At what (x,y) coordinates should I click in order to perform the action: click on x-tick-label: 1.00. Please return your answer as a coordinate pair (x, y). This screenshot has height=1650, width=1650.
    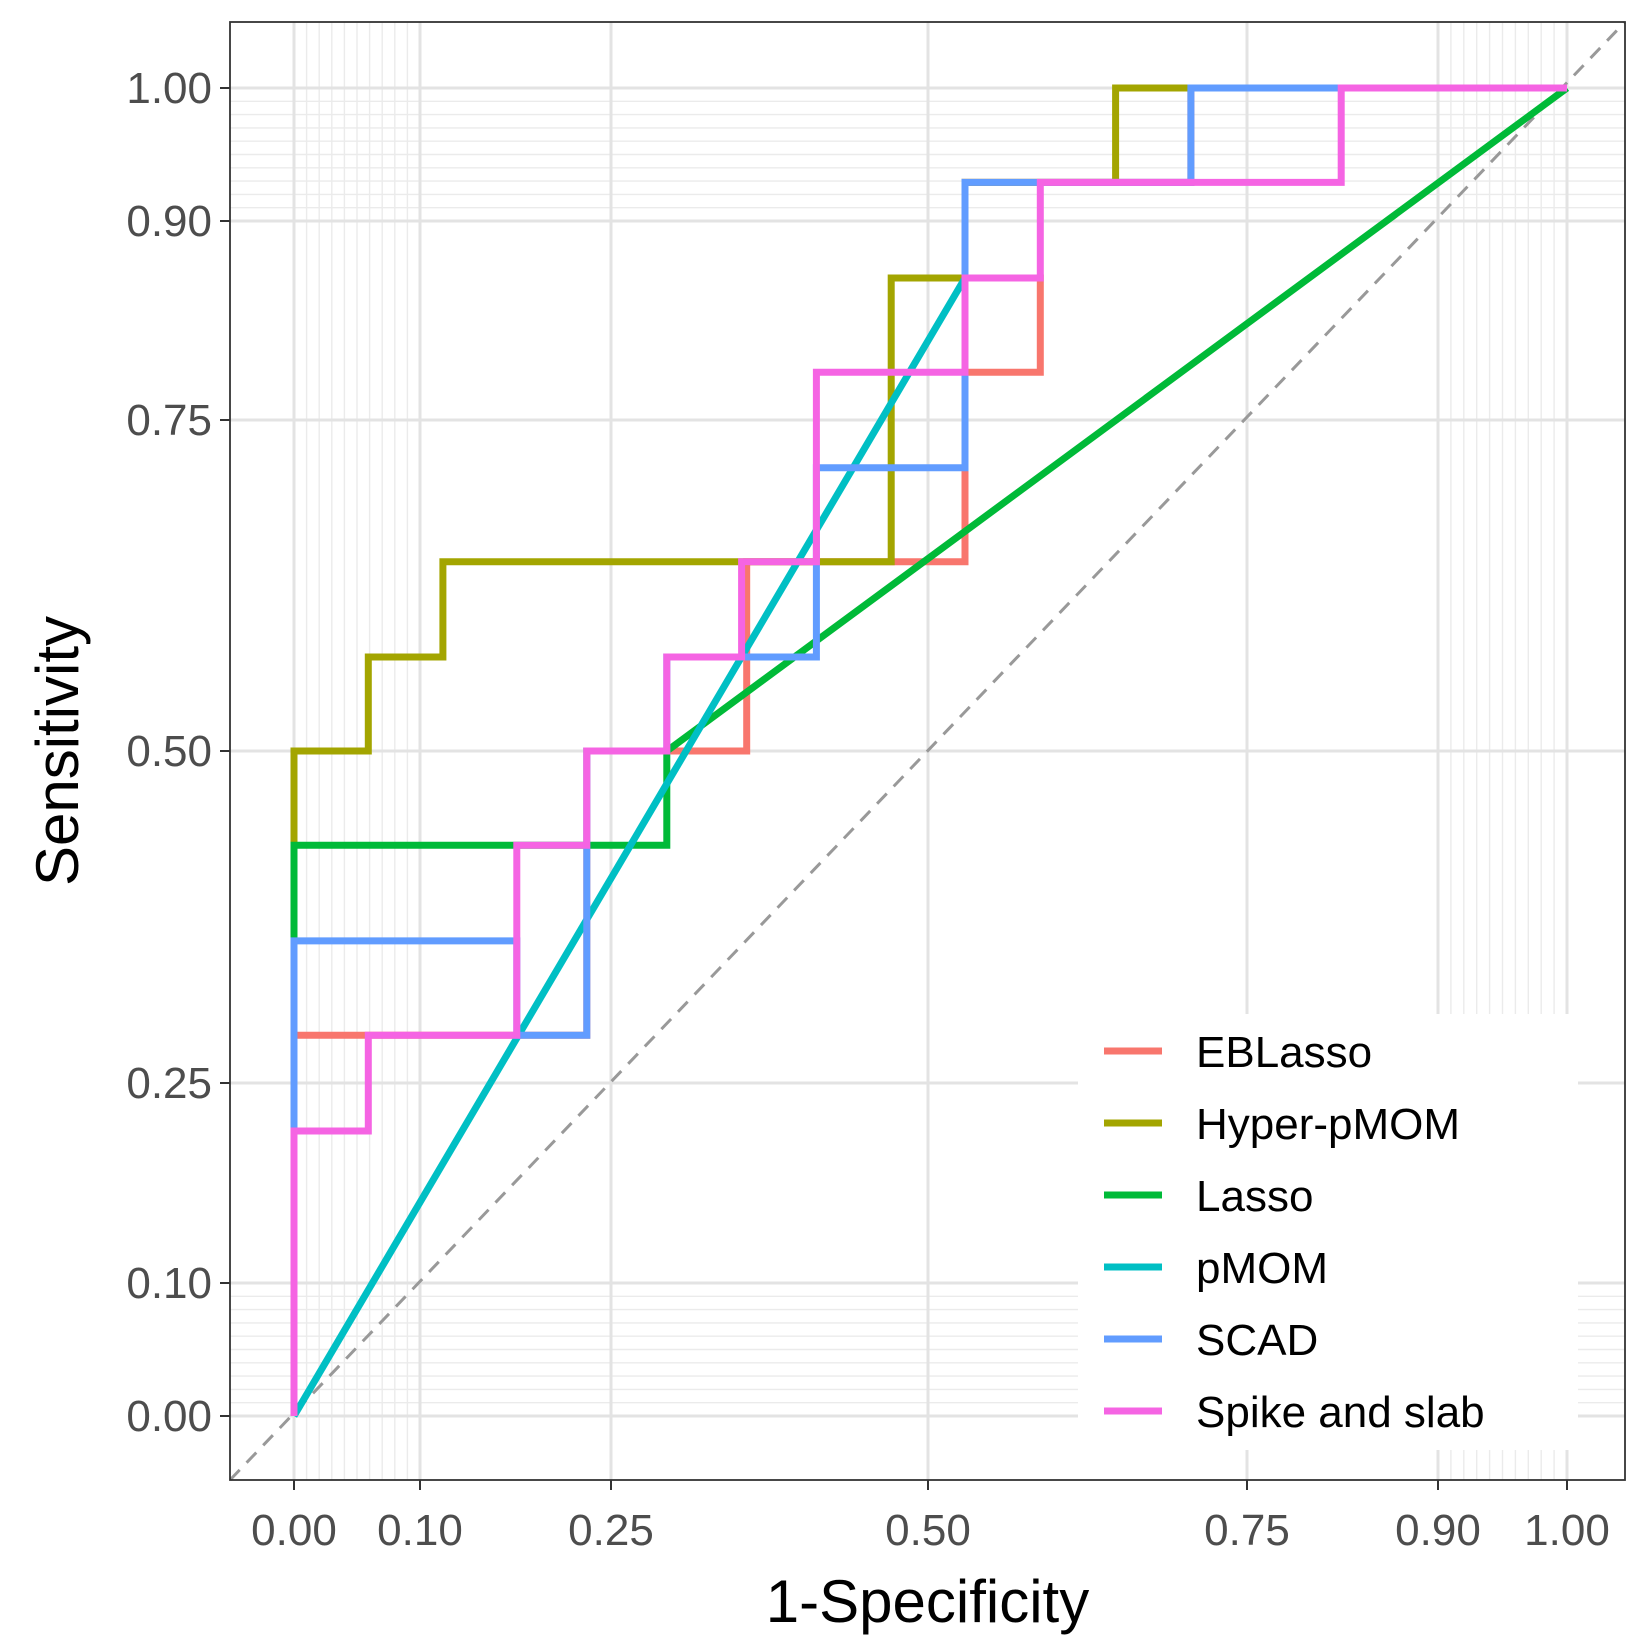
    Looking at the image, I should click on (1567, 1530).